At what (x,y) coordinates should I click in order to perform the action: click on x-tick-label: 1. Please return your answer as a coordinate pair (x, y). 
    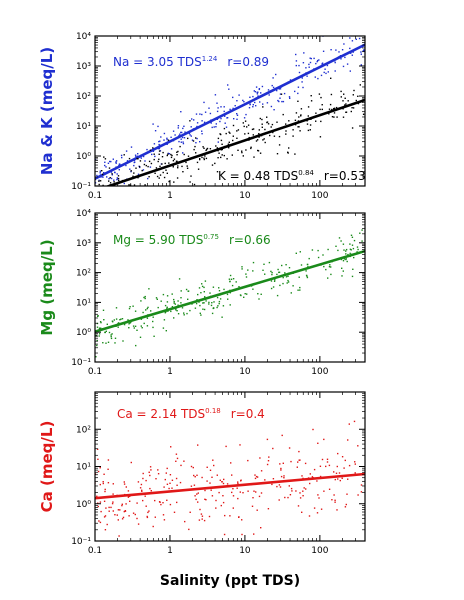
    Looking at the image, I should click on (170, 551).